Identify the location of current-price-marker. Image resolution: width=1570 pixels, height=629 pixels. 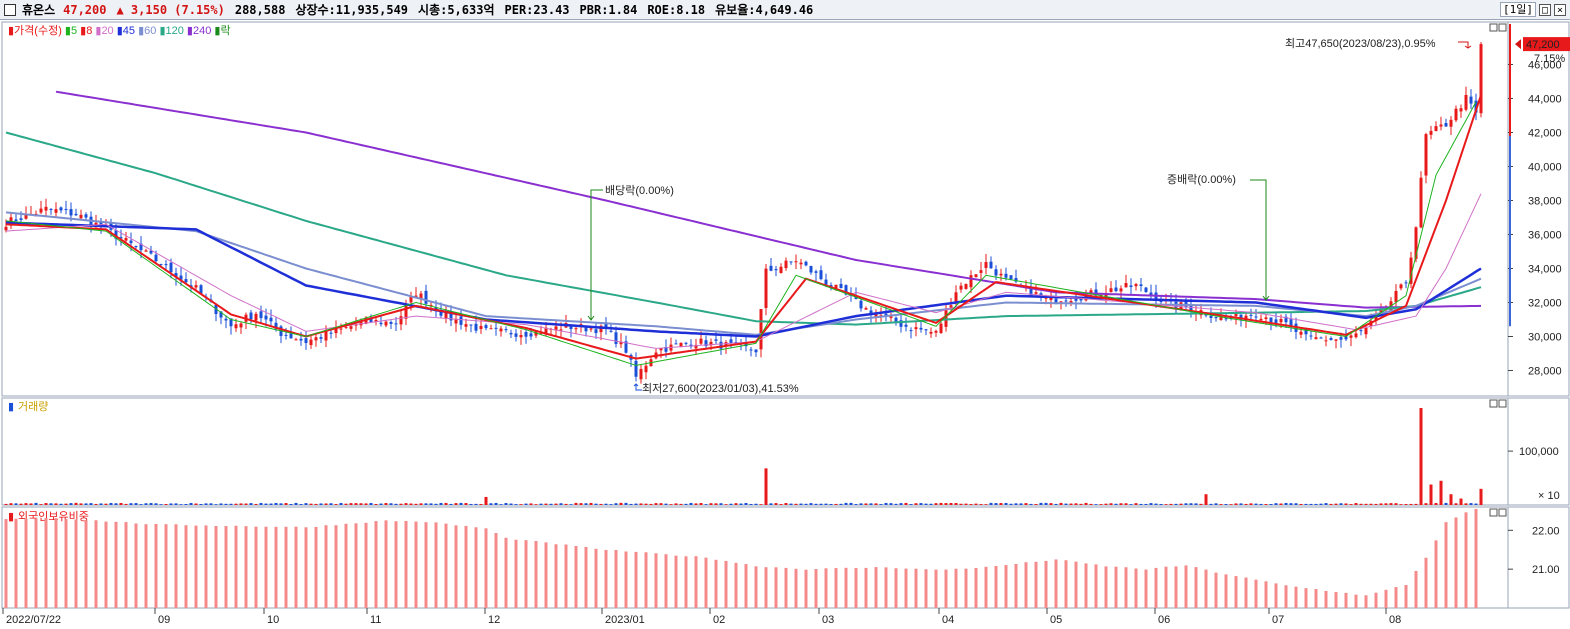
(1518, 44).